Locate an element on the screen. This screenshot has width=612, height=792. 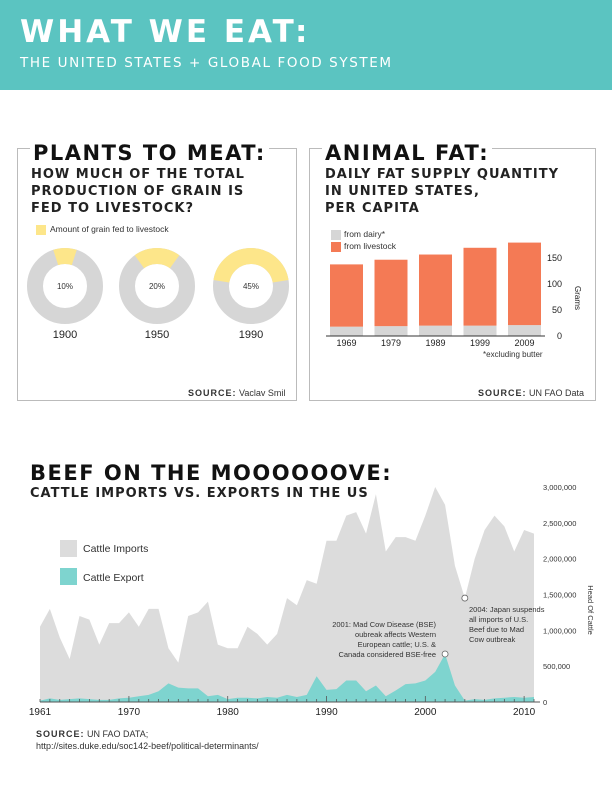
annotation-2001-line: 2001: Mad Cow Disease (BSE) is located at coordinates (384, 624).